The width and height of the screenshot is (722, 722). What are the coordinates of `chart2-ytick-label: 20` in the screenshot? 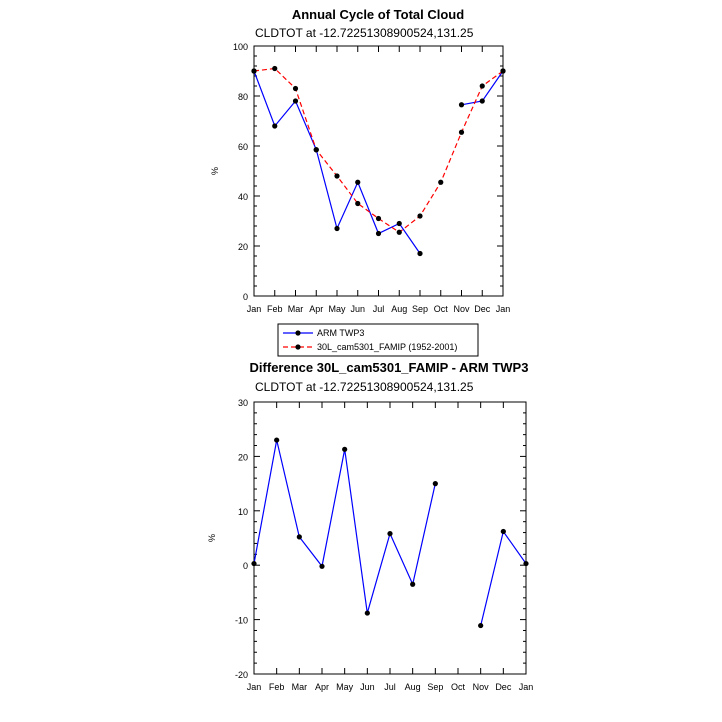 It's located at (243, 457).